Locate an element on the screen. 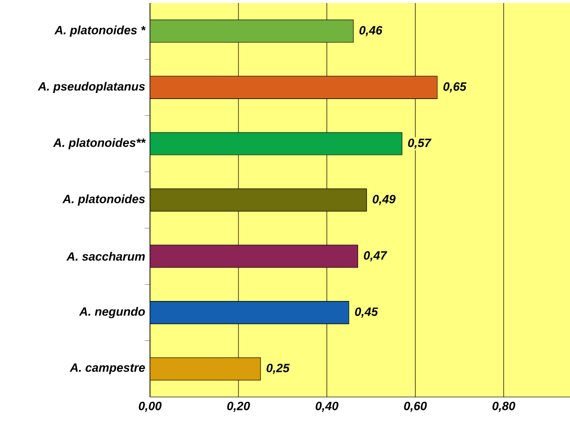  y-tick-label: A. saccharum is located at coordinates (105, 256).